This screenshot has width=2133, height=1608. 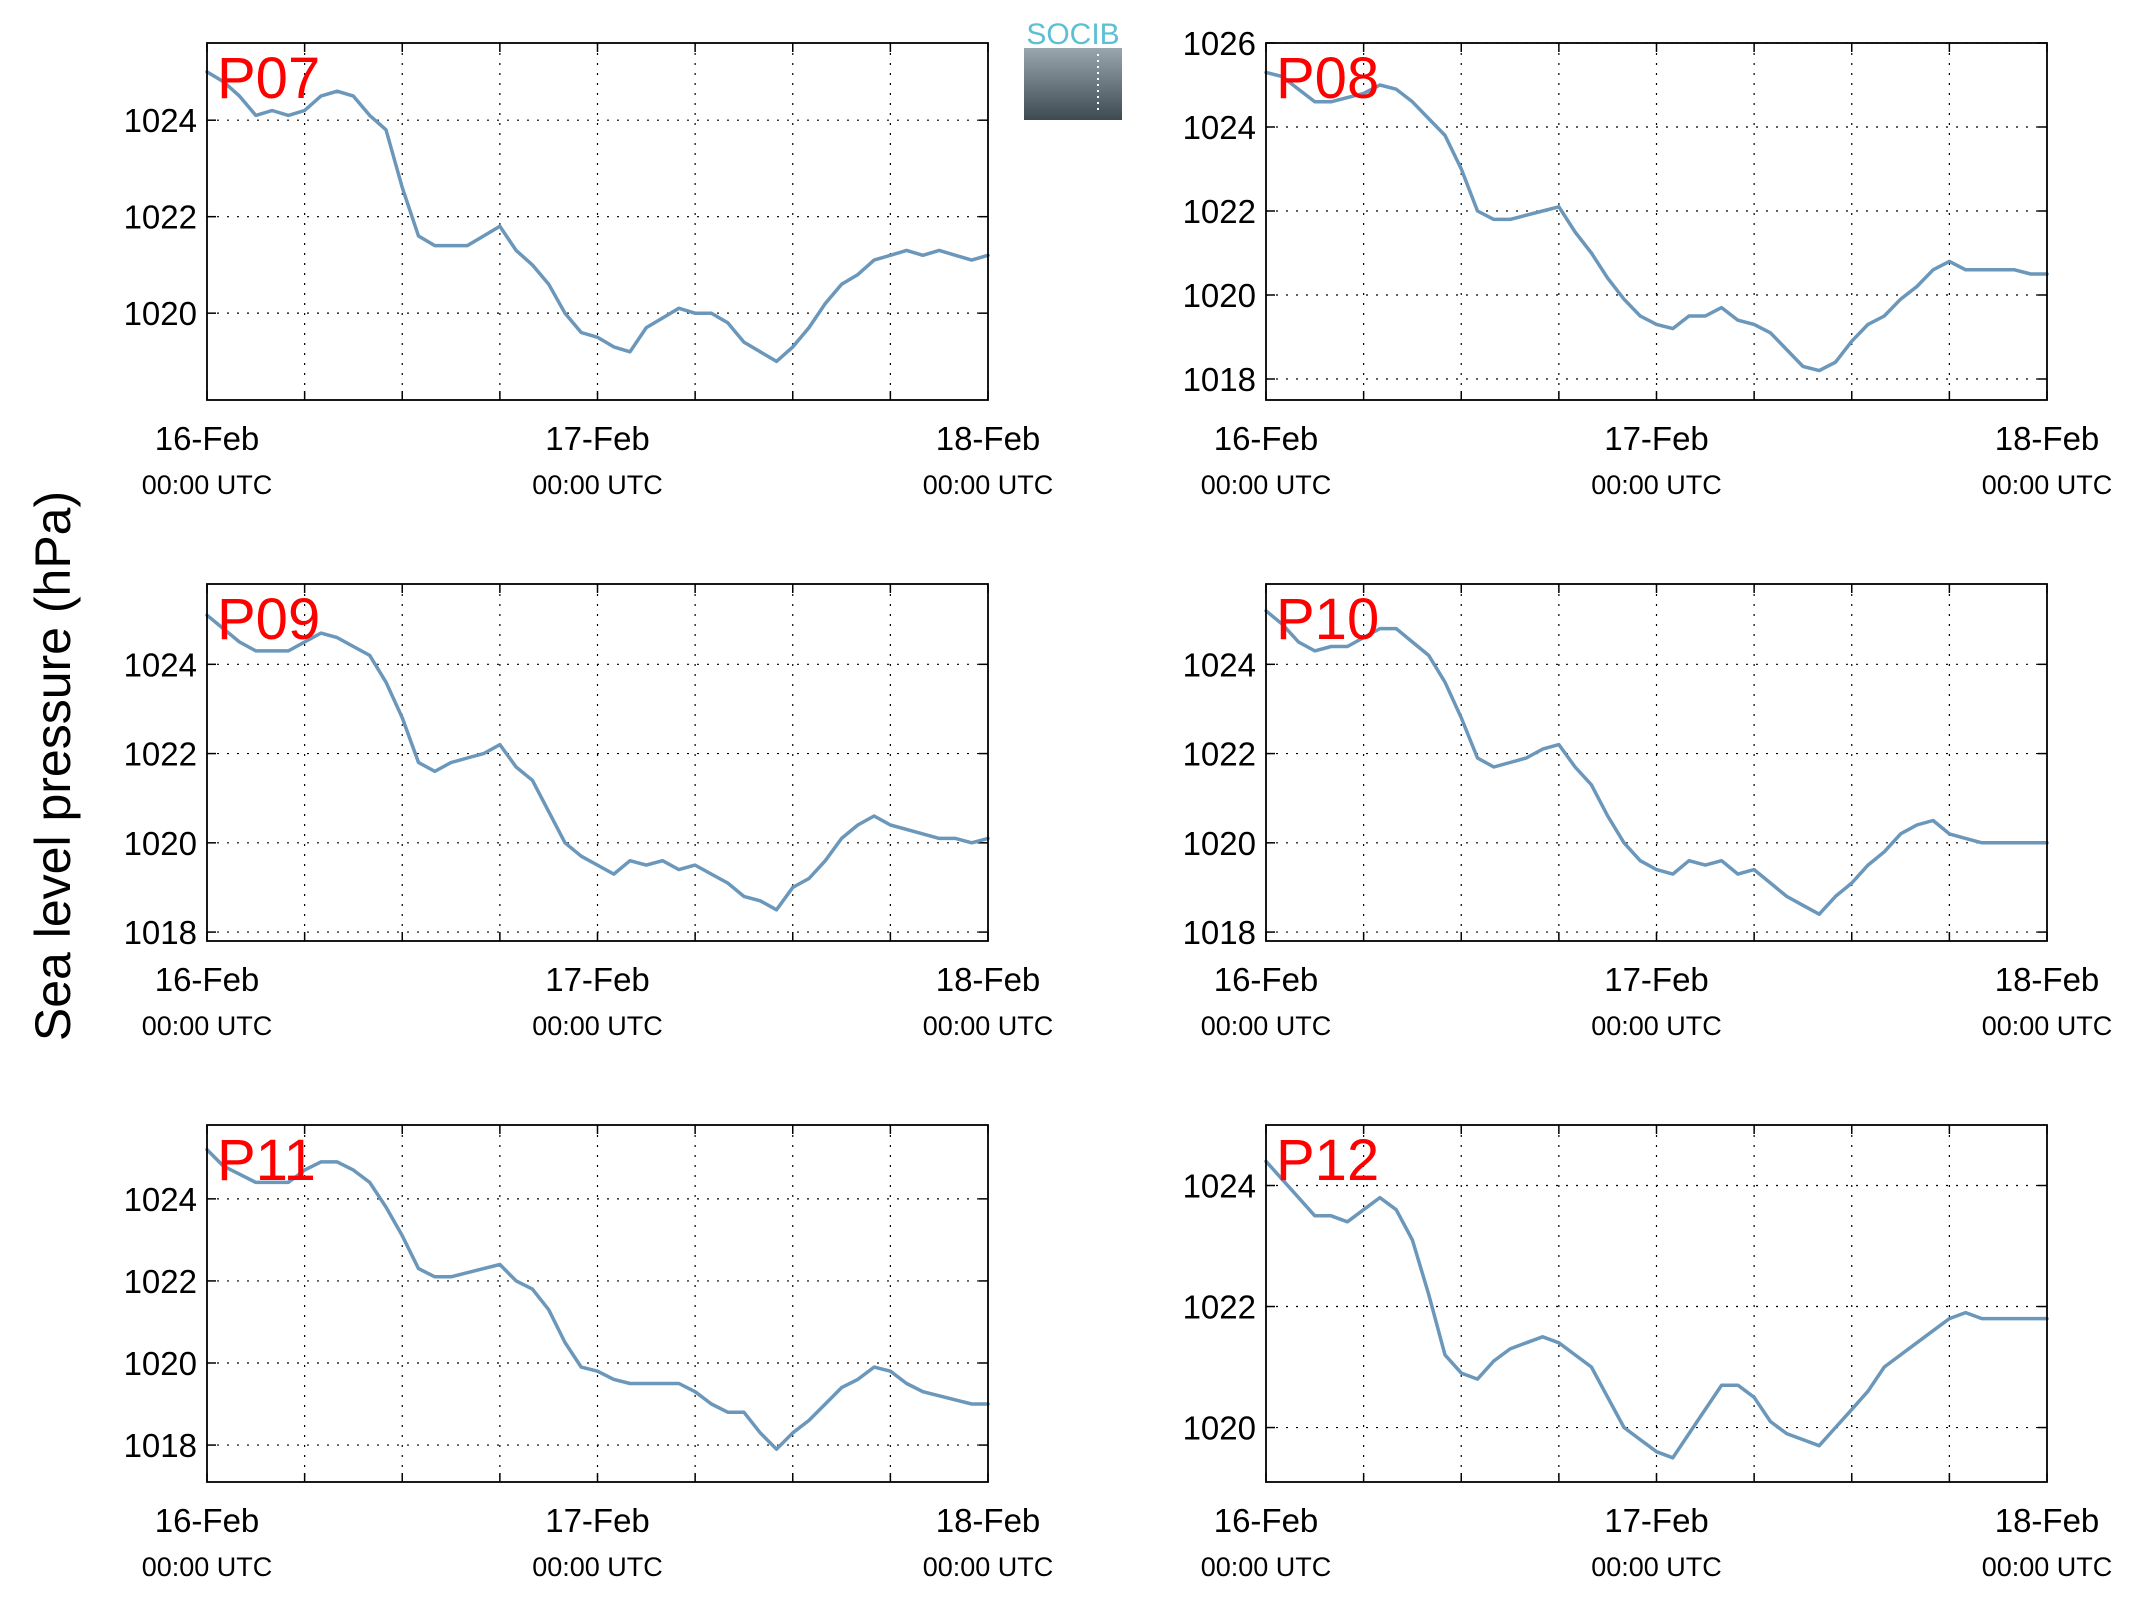 I want to click on y-axis-label: Sea level pressure (hPa), so click(x=53, y=766).